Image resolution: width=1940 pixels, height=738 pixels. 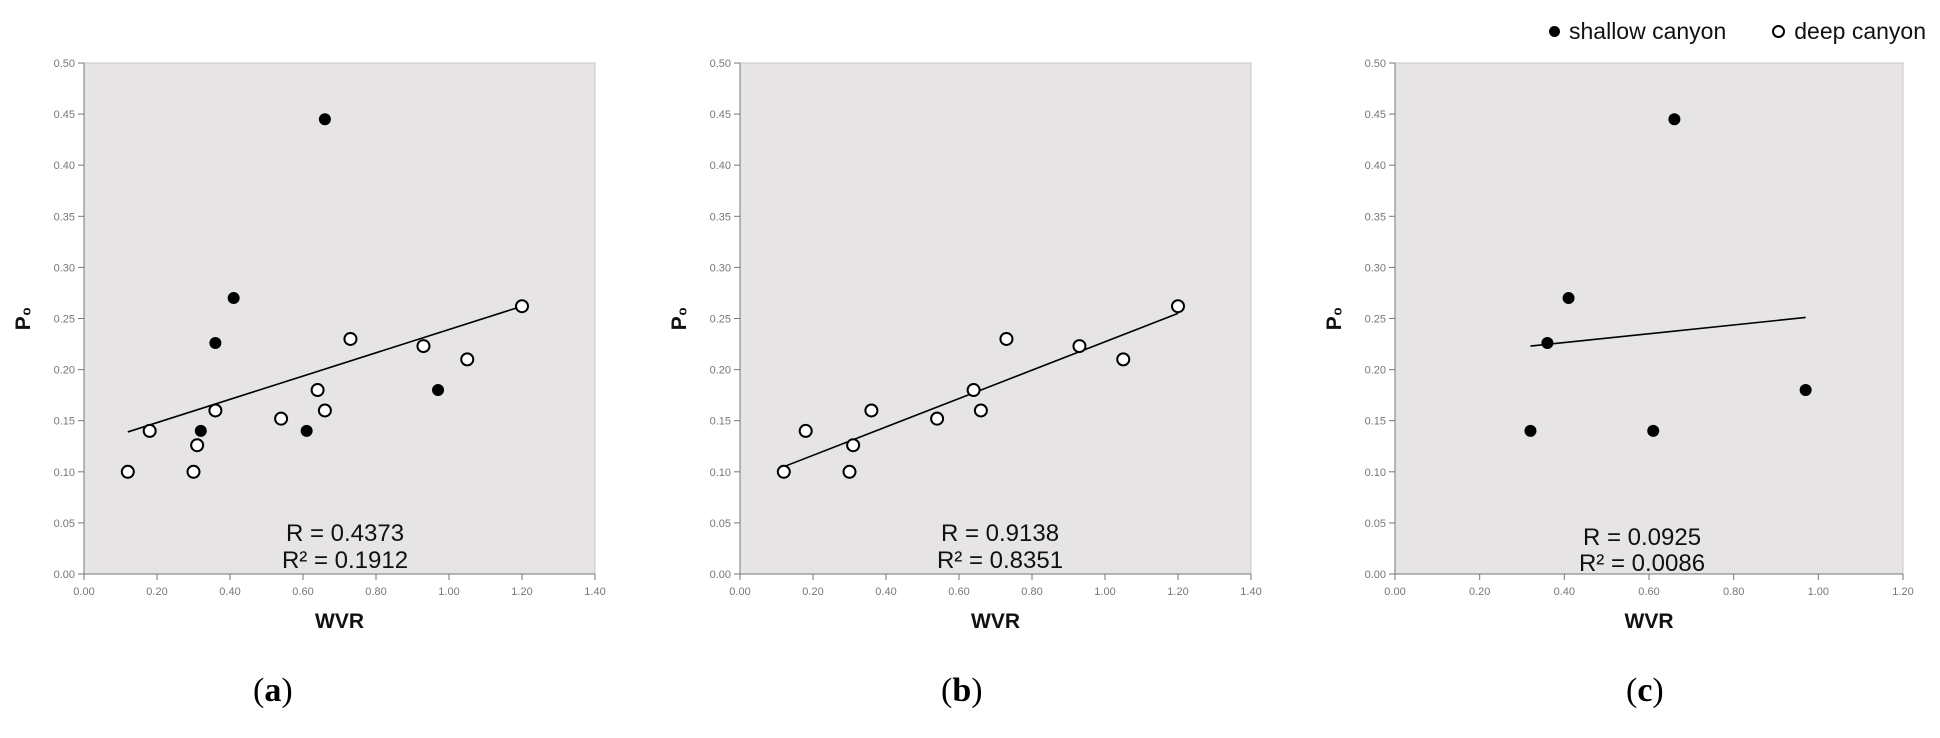 I want to click on r-value-label: R = 0.0925, so click(x=1642, y=537).